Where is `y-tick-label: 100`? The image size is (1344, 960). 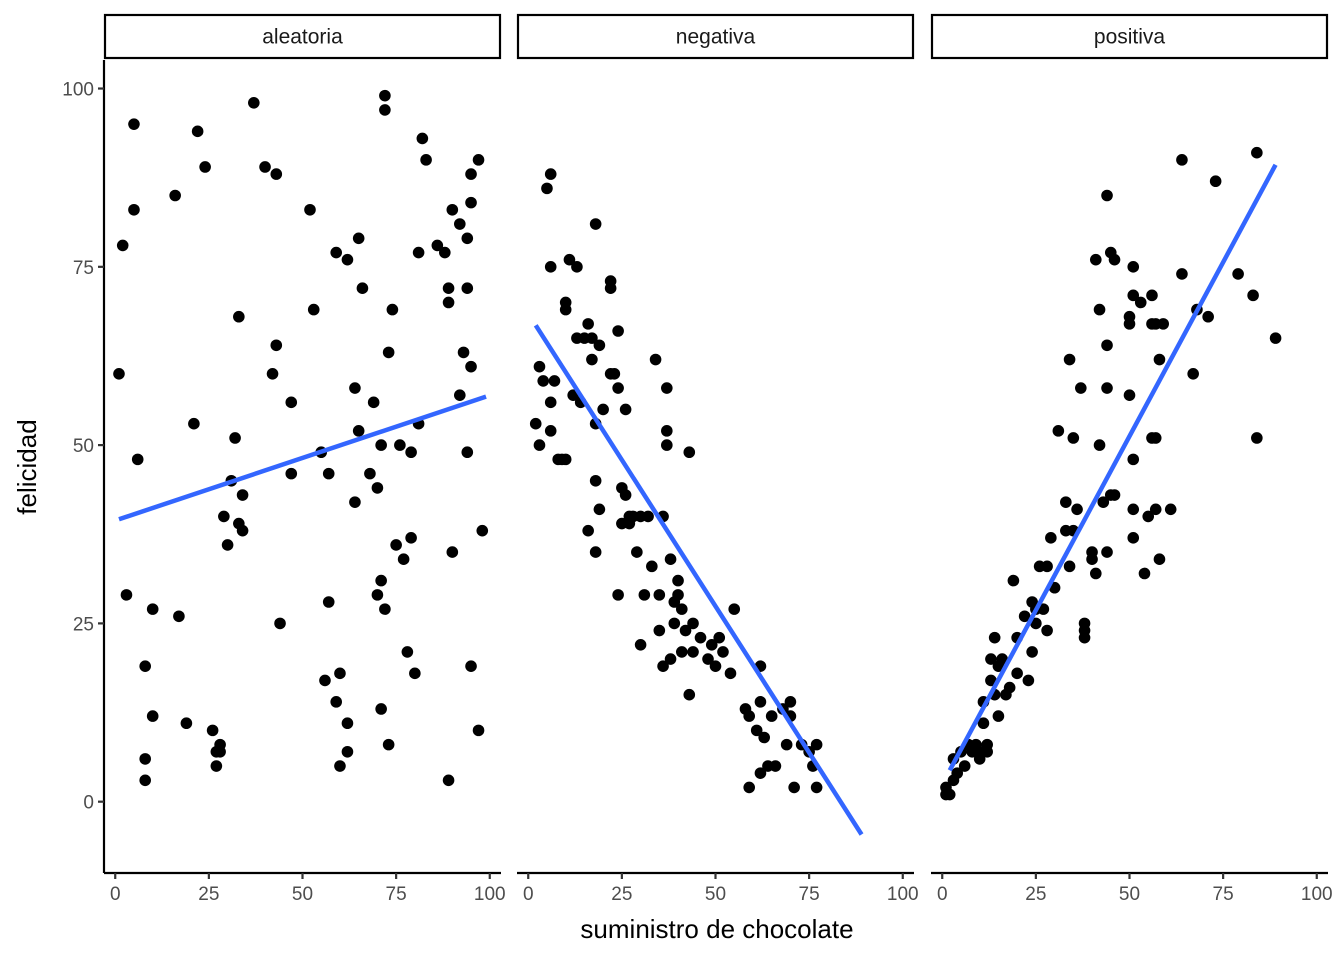
y-tick-label: 100 is located at coordinates (78, 90).